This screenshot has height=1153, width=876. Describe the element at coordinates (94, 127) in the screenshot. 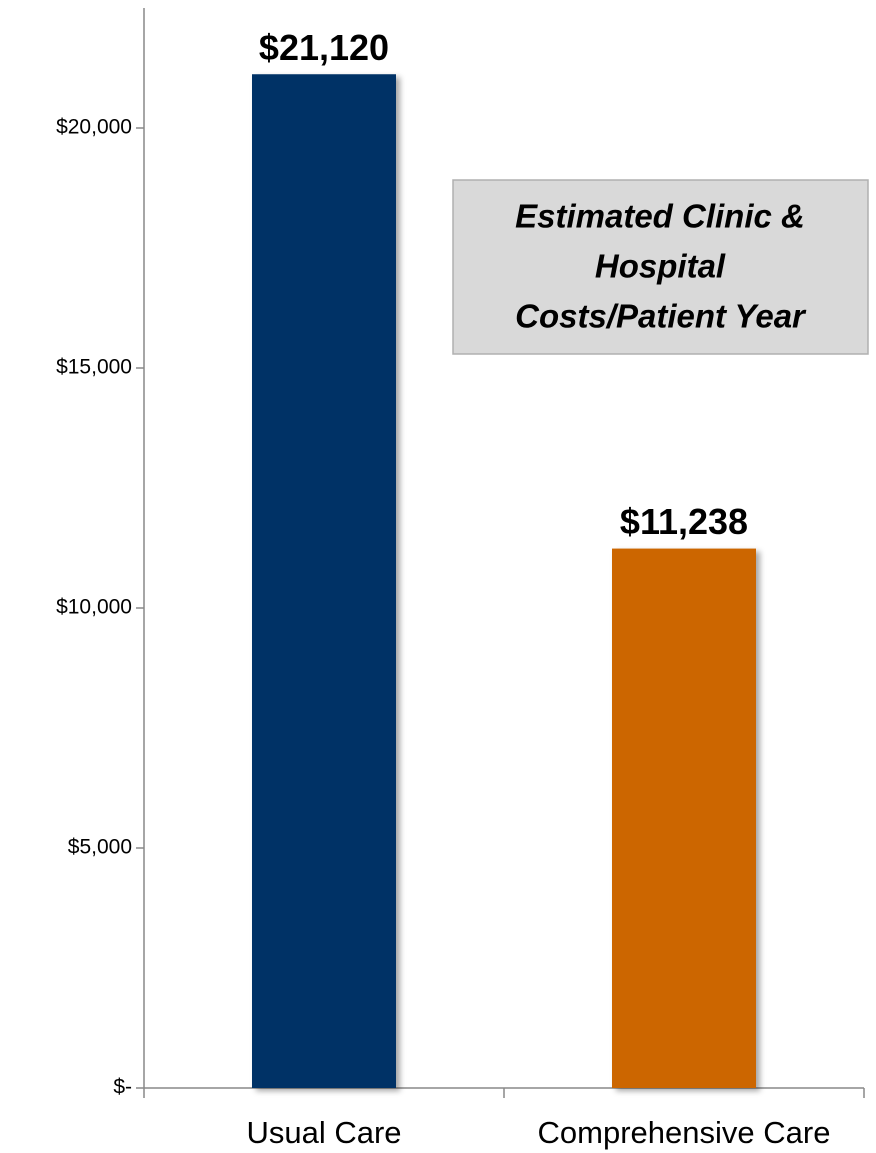

I see `y-tick-label: $20,000` at that location.